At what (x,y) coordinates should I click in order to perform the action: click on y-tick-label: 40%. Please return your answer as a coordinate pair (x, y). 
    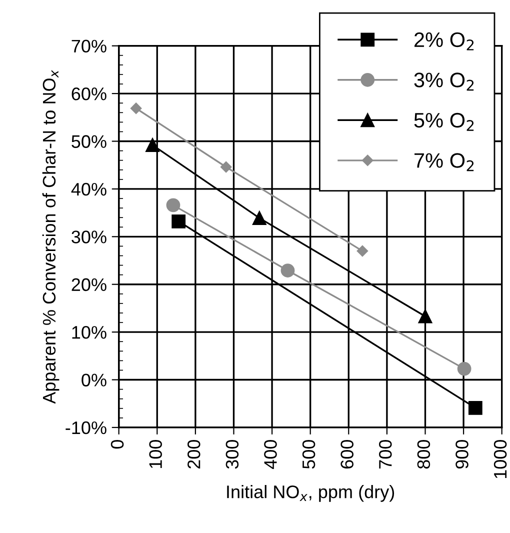
    Looking at the image, I should click on (88, 189).